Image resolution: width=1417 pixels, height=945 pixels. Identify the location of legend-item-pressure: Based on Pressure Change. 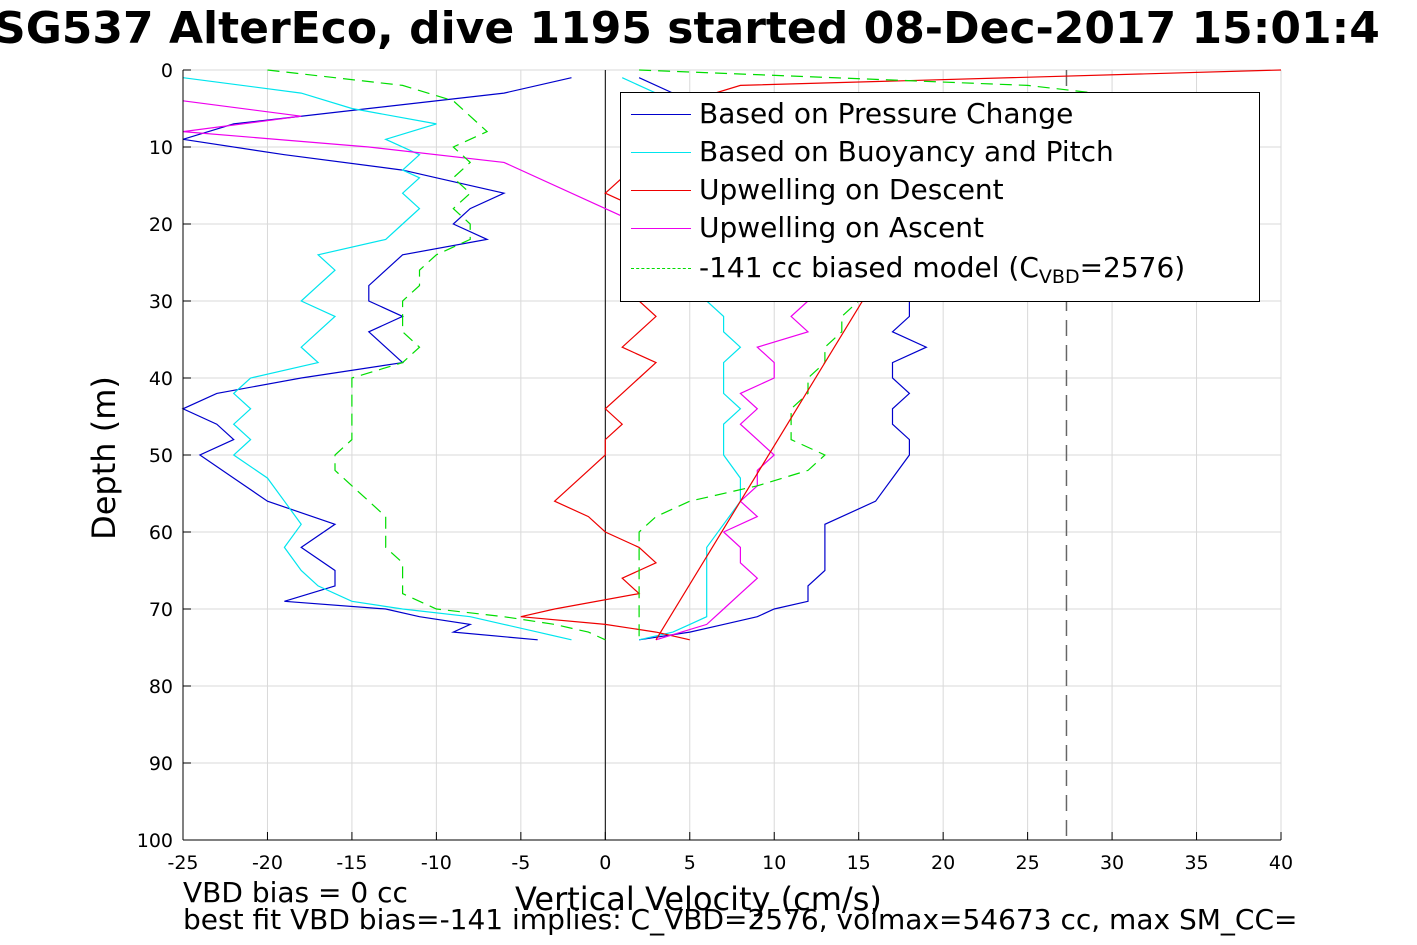
(940, 114).